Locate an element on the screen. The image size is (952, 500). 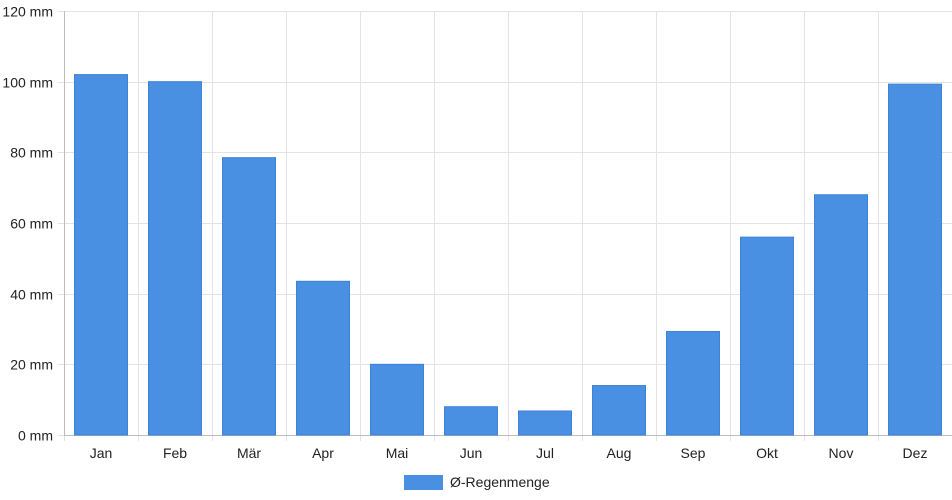
y-tick-label: 20 mm is located at coordinates (31, 365).